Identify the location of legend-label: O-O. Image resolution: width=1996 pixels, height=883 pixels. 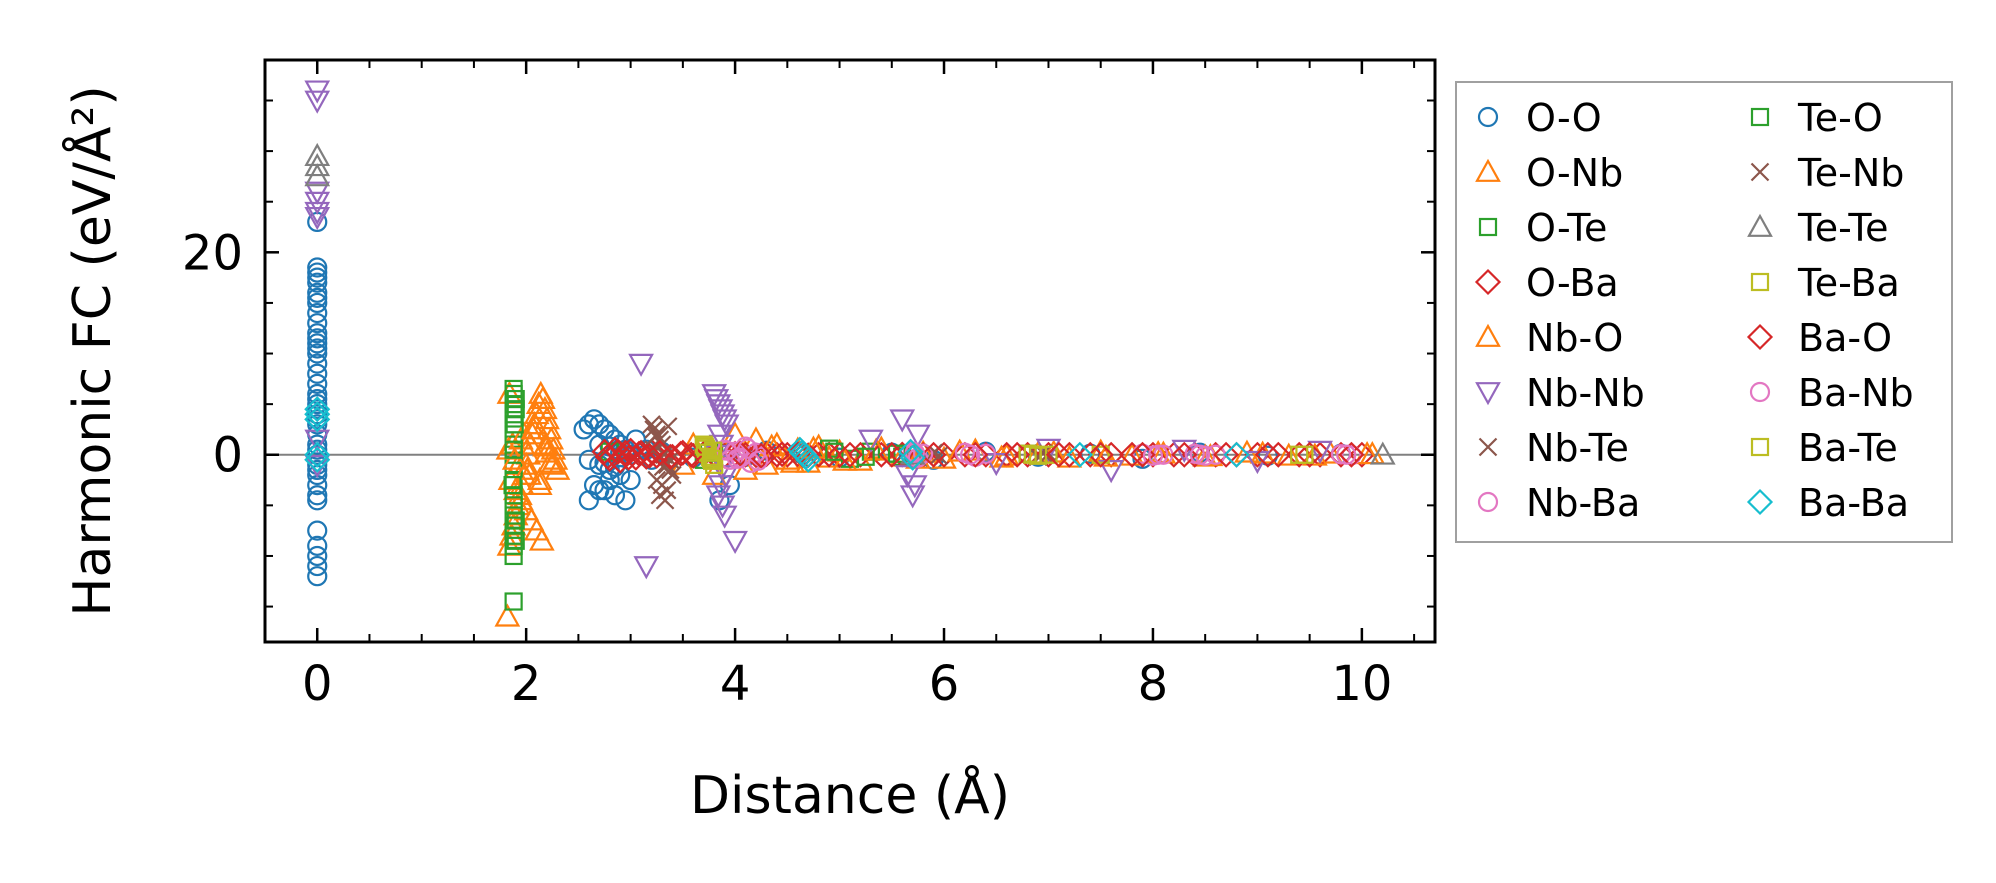
(1564, 118).